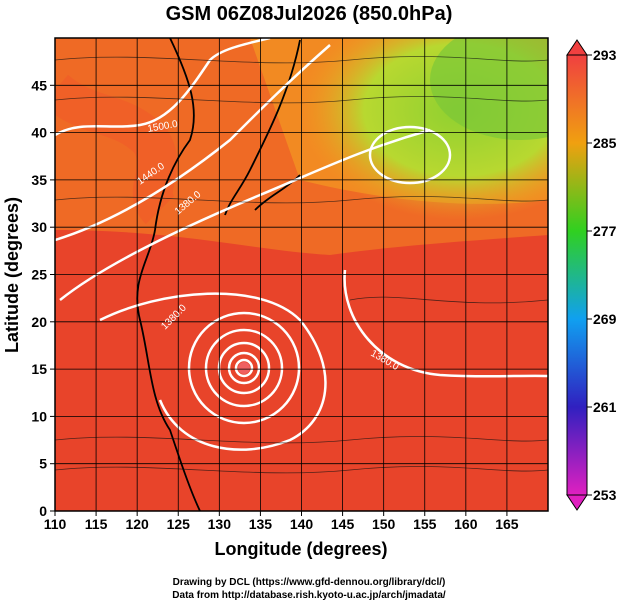 This screenshot has width=619, height=610. Describe the element at coordinates (605, 495) in the screenshot. I see `colorbar-tick-label: 253` at that location.